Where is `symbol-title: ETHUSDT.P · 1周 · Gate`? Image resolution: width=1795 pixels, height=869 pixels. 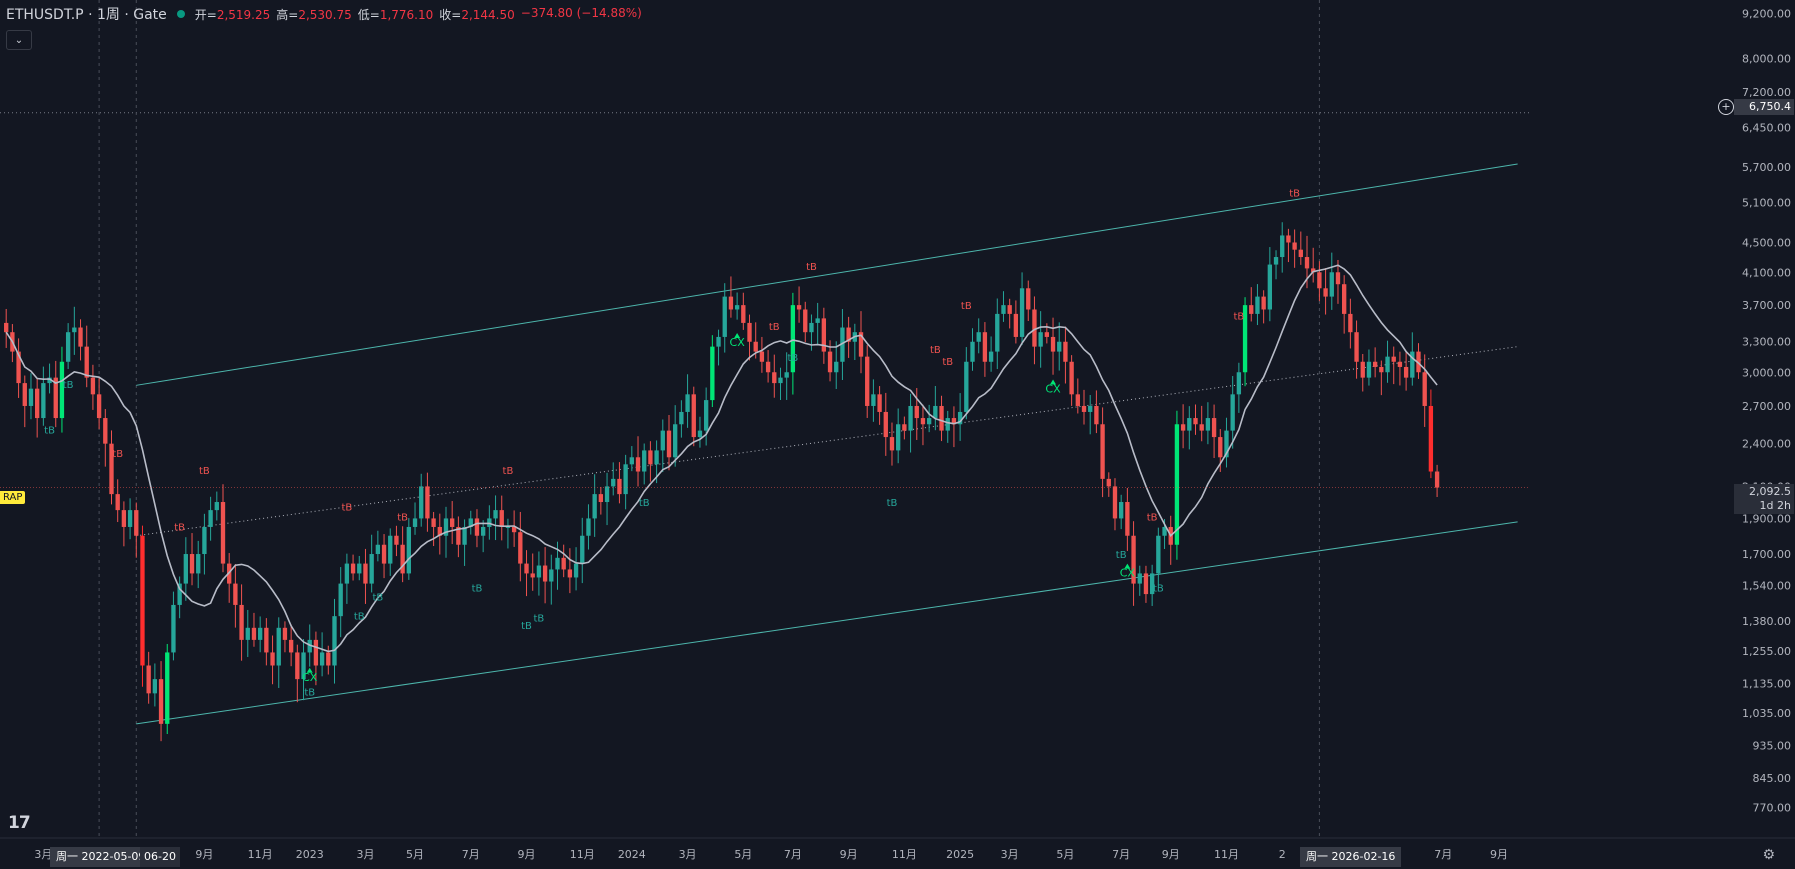
symbol-title: ETHUSDT.P · 1周 · Gate is located at coordinates (86, 15).